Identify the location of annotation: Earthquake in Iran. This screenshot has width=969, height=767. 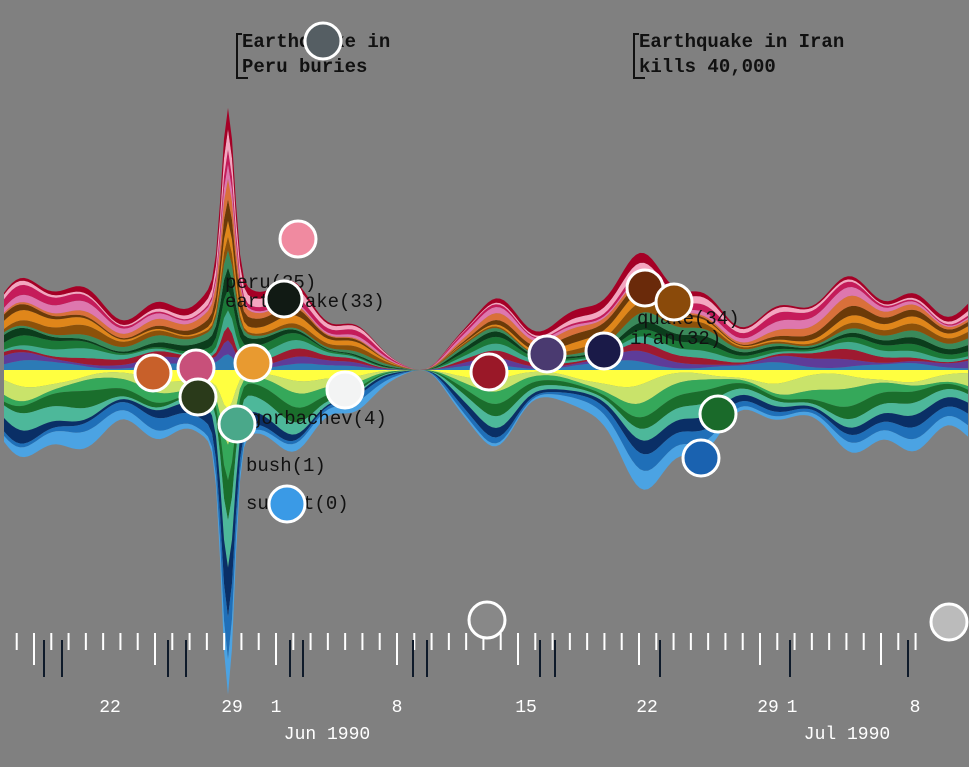
(741, 42).